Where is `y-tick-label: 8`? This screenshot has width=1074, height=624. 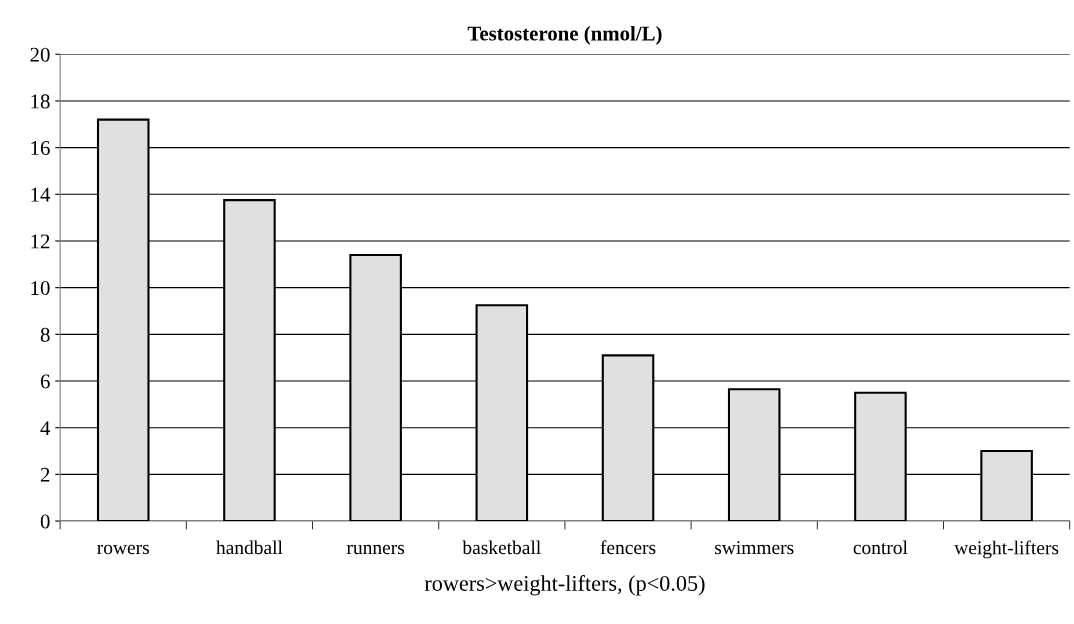 y-tick-label: 8 is located at coordinates (45, 334).